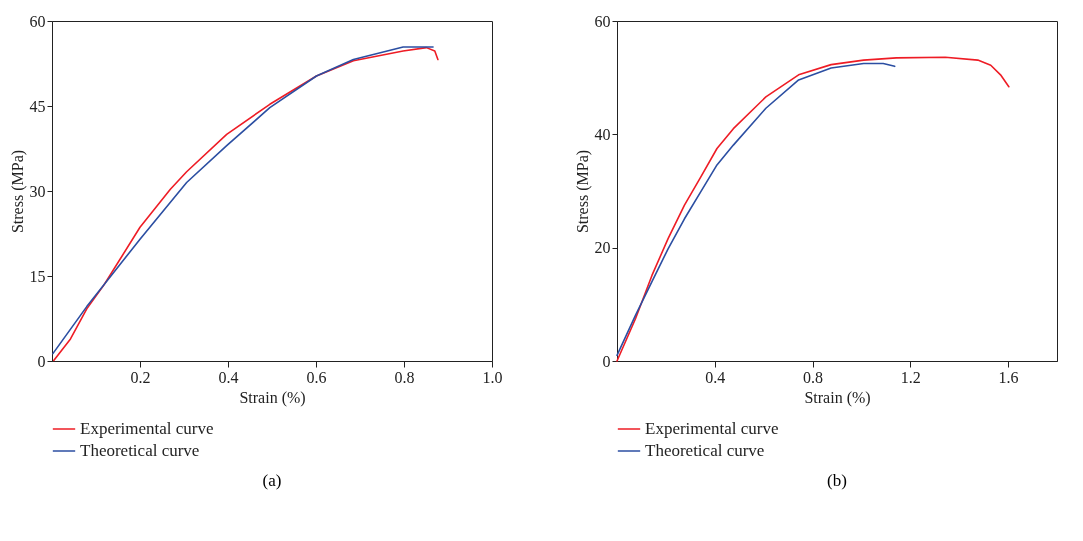 This screenshot has height=541, width=1083. I want to click on x-tick-label: 1.6, so click(1008, 377).